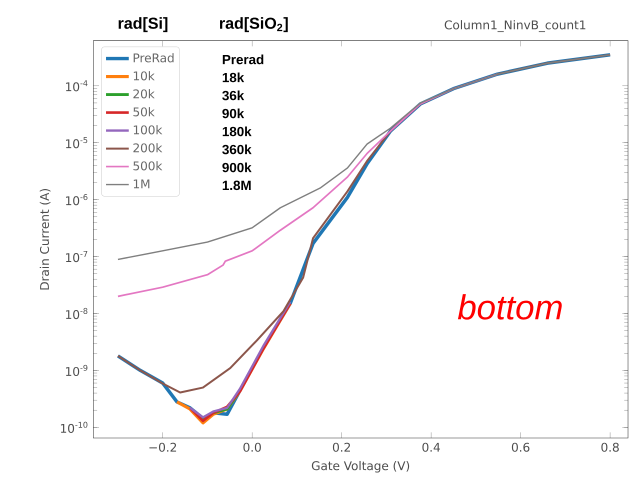  Describe the element at coordinates (77, 200) in the screenshot. I see `y-tick-label: 10$^{-6}$` at that location.